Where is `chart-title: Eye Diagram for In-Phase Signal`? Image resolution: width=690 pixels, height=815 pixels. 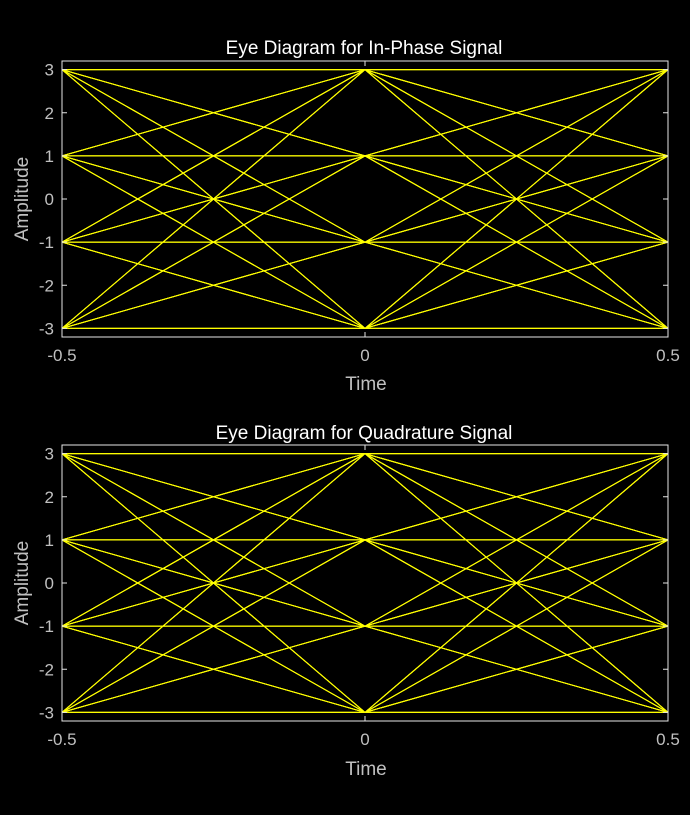 chart-title: Eye Diagram for In-Phase Signal is located at coordinates (364, 48).